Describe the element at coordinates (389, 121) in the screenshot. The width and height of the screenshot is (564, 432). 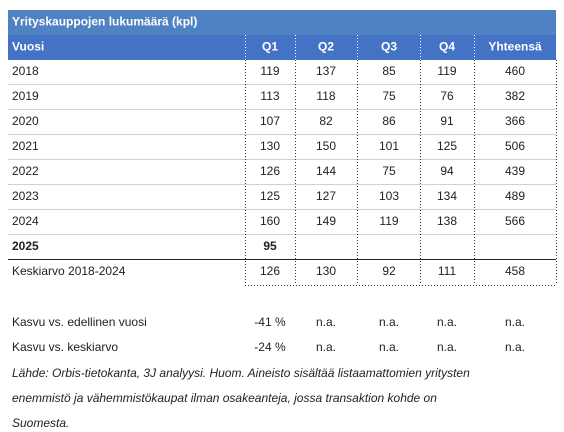
I see `cell: 86` at that location.